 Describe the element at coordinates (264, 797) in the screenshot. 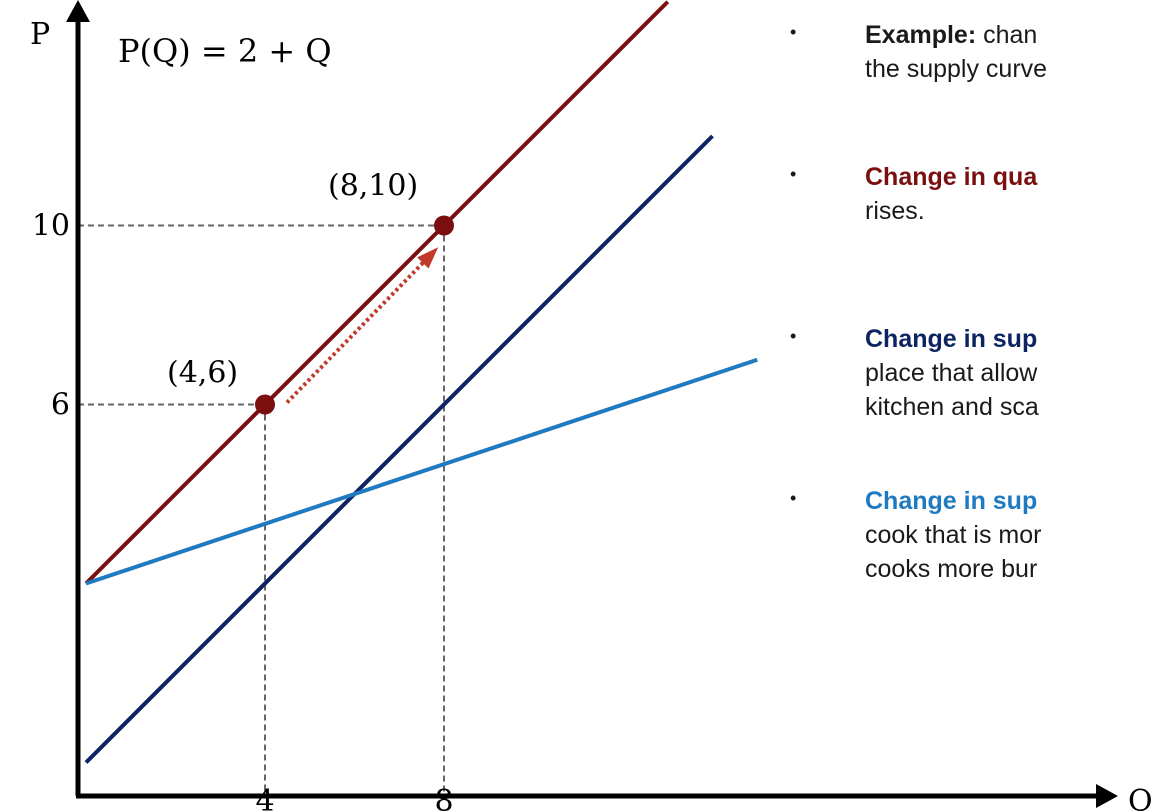

I see `x-tick-label-0: 4` at that location.